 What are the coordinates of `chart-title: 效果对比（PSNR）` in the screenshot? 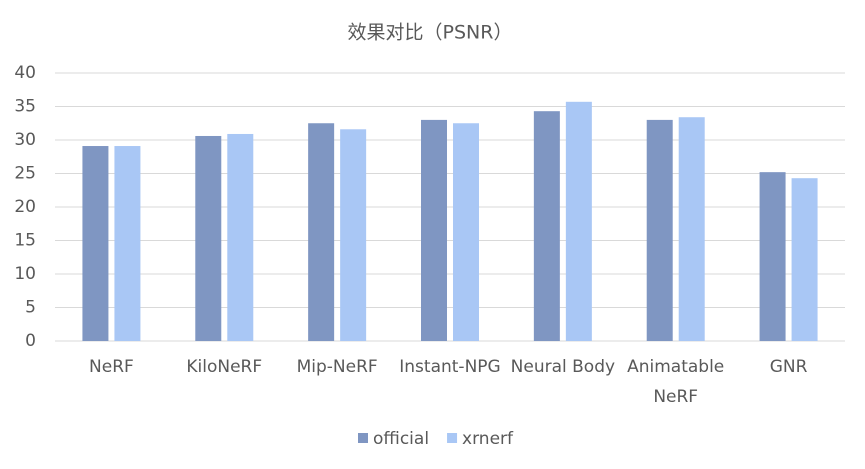 It's located at (430, 33).